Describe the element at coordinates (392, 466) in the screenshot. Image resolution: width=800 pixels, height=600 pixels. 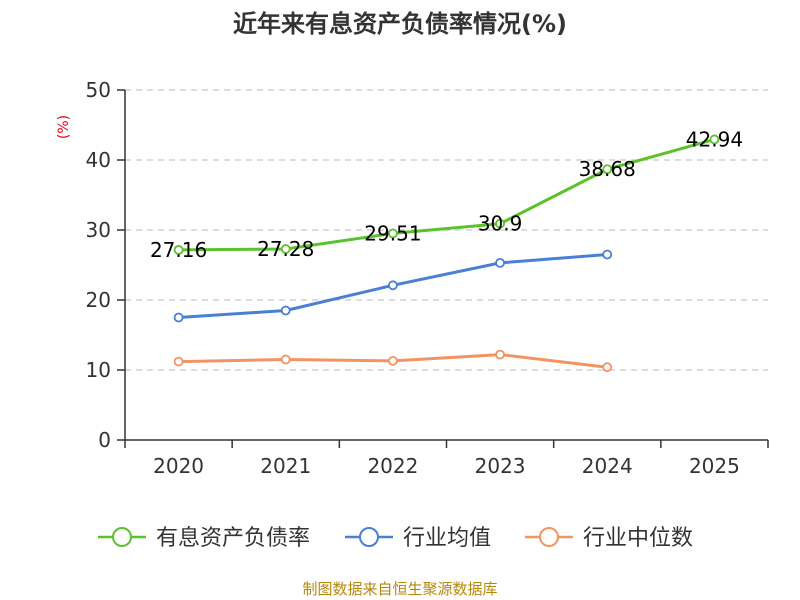
I see `x-tick-label: 2022` at that location.